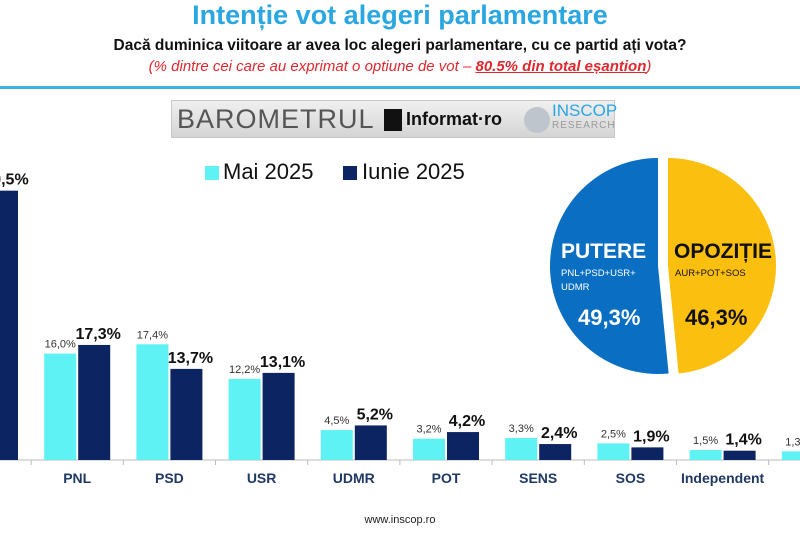 This screenshot has width=800, height=534. Describe the element at coordinates (190, 358) in the screenshot. I see `data-label-june: 13,7%` at that location.